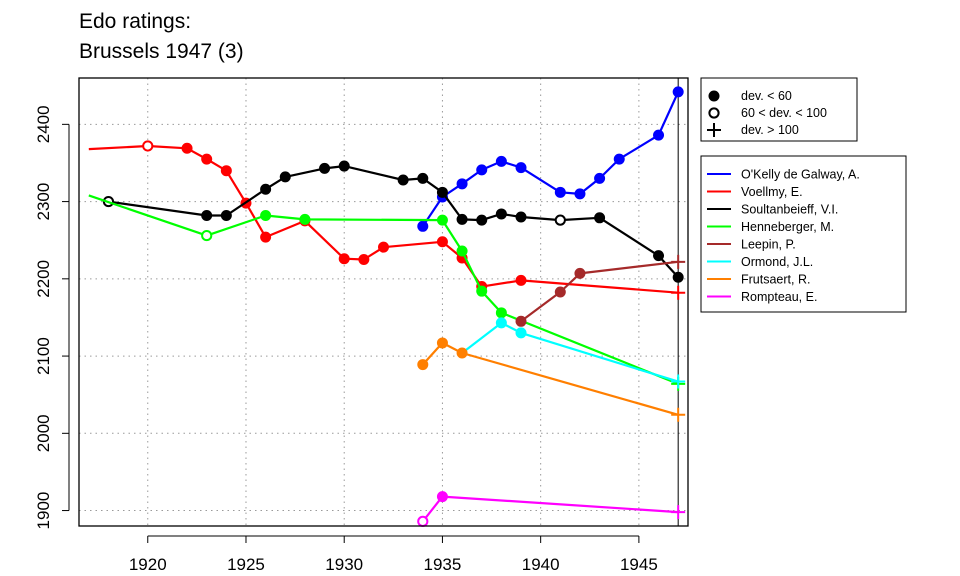 This screenshot has height=576, width=960. What do you see at coordinates (779, 297) in the screenshot?
I see `series-legend-label: Rompteau, E.` at bounding box center [779, 297].